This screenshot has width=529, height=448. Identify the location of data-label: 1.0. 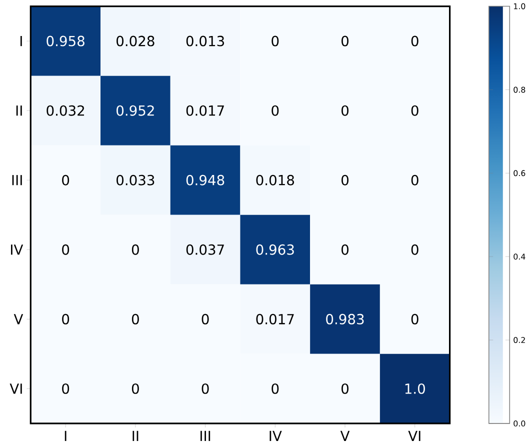
(415, 388).